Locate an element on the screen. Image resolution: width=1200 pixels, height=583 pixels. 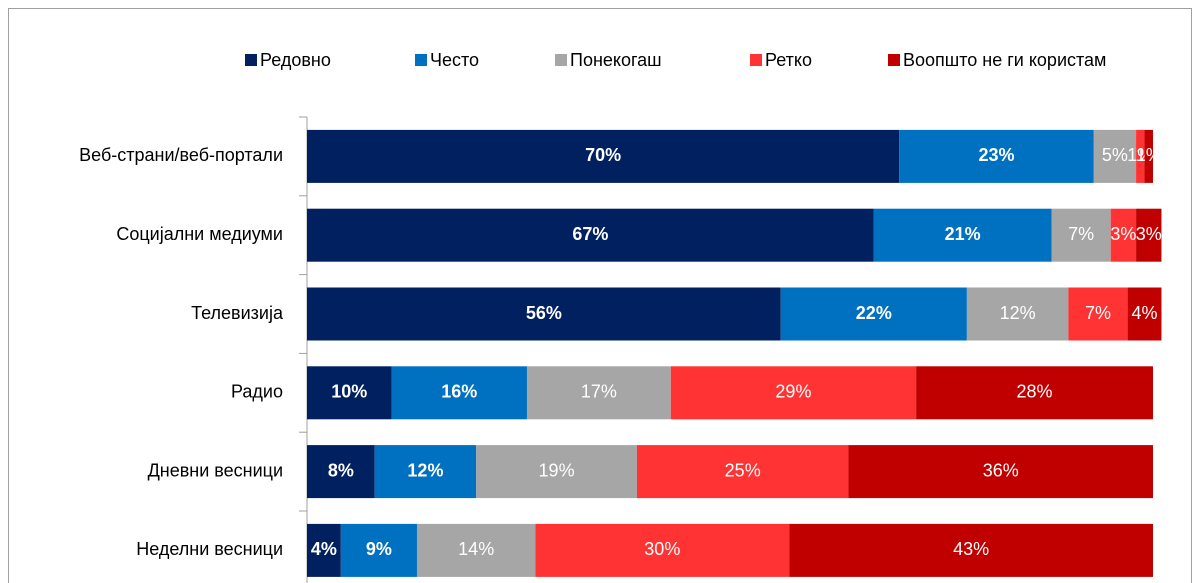
data-label: 5% is located at coordinates (1115, 155).